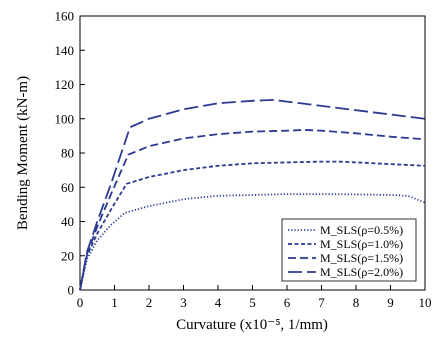 This screenshot has width=436, height=338. What do you see at coordinates (71, 290) in the screenshot?
I see `y-tick-label: 0` at bounding box center [71, 290].